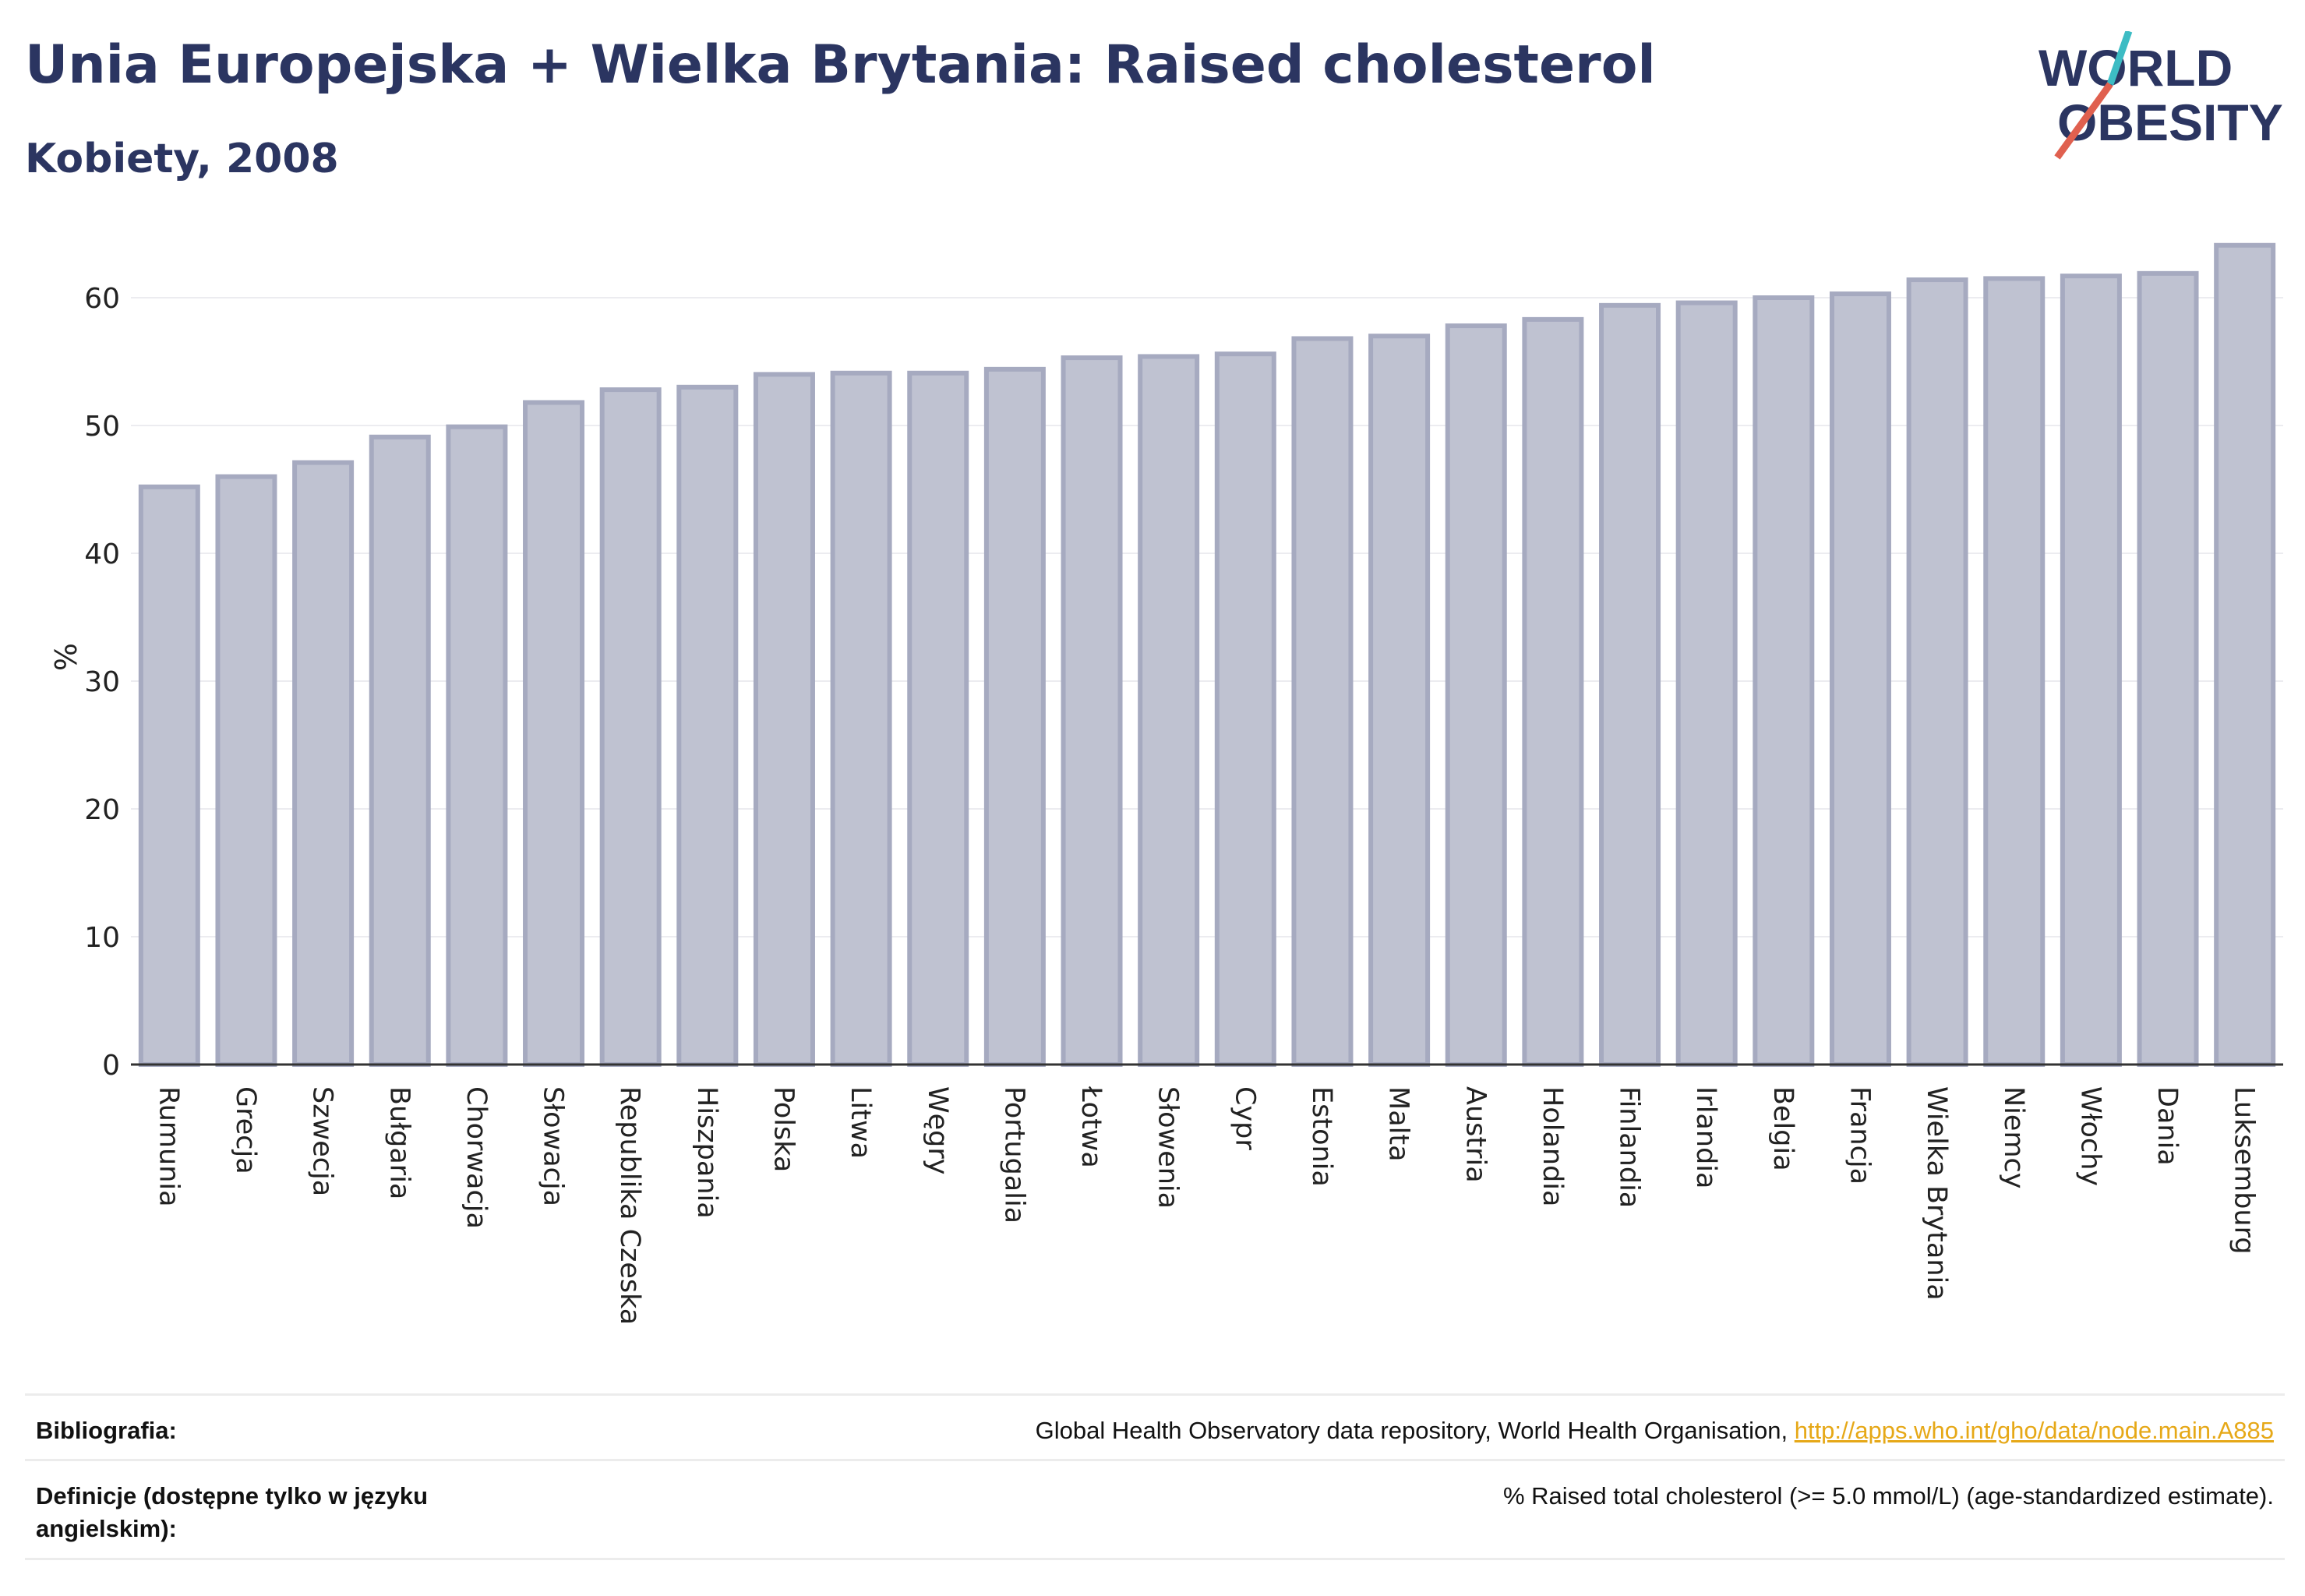  What do you see at coordinates (1168, 1147) in the screenshot?
I see `x-tick-label: Słowenia` at bounding box center [1168, 1147].